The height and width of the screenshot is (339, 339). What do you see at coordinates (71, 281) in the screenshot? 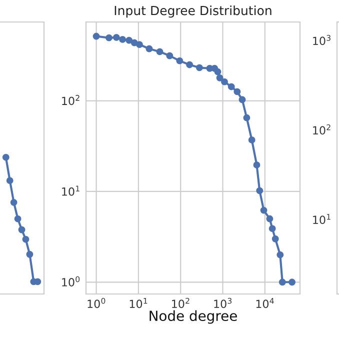
I see `y-tick-label: 10$^{0}$` at bounding box center [71, 281].